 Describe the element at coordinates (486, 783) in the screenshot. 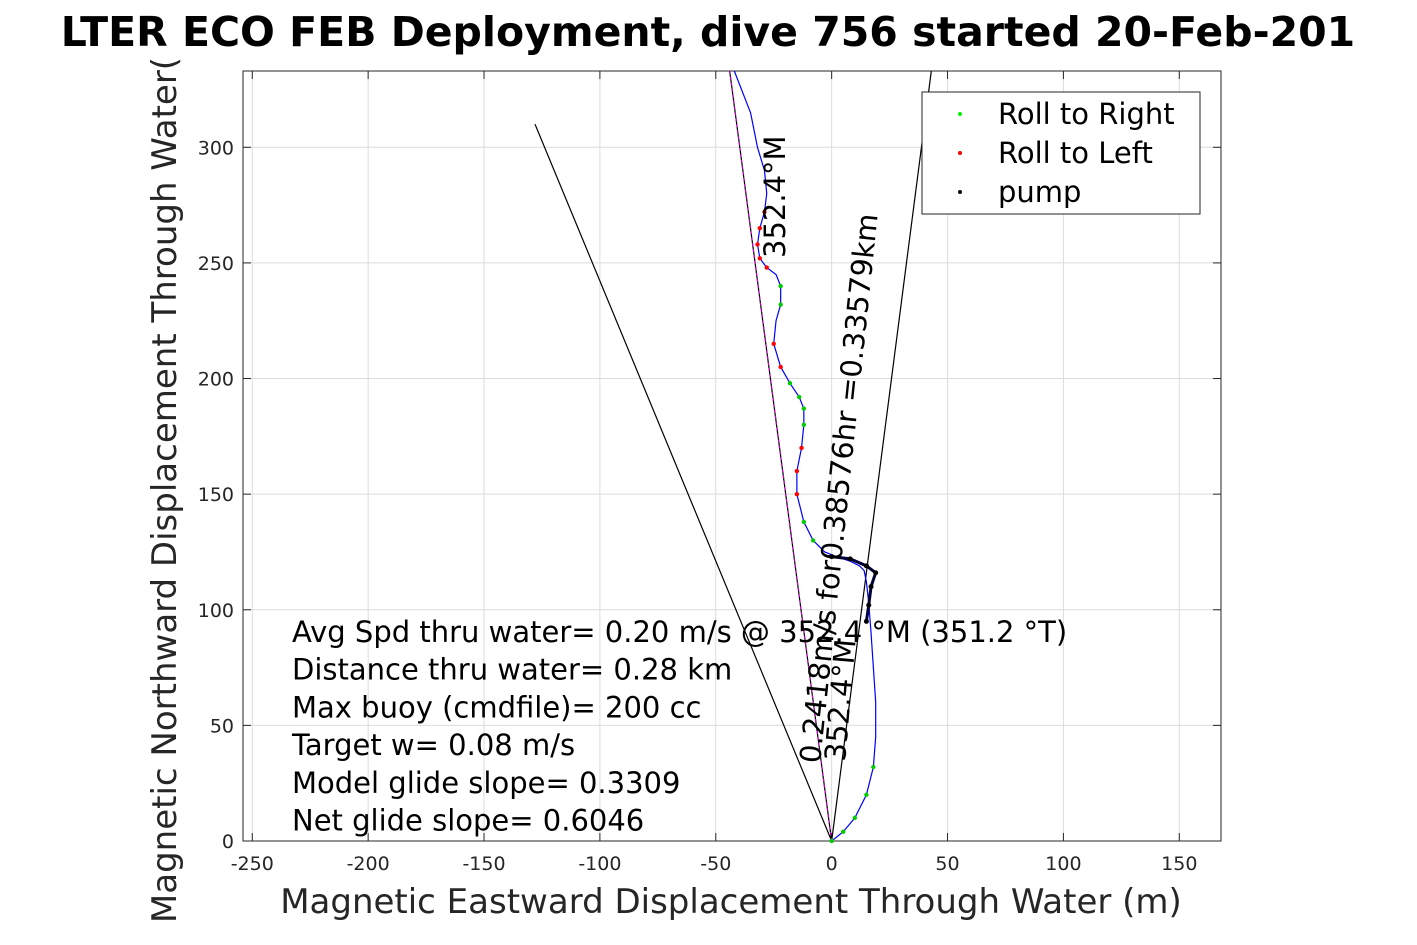

I see `annotation-line: Model glide slope= 0.3309` at that location.